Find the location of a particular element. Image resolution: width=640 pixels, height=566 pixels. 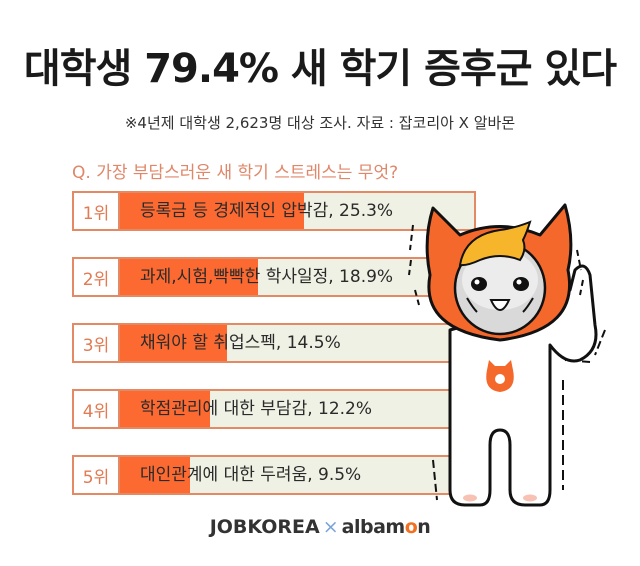

source-note: ※4년제 대학생 2,623명 대상 조사. 자료 : 잡코리아 X 알바몬 is located at coordinates (320, 123).